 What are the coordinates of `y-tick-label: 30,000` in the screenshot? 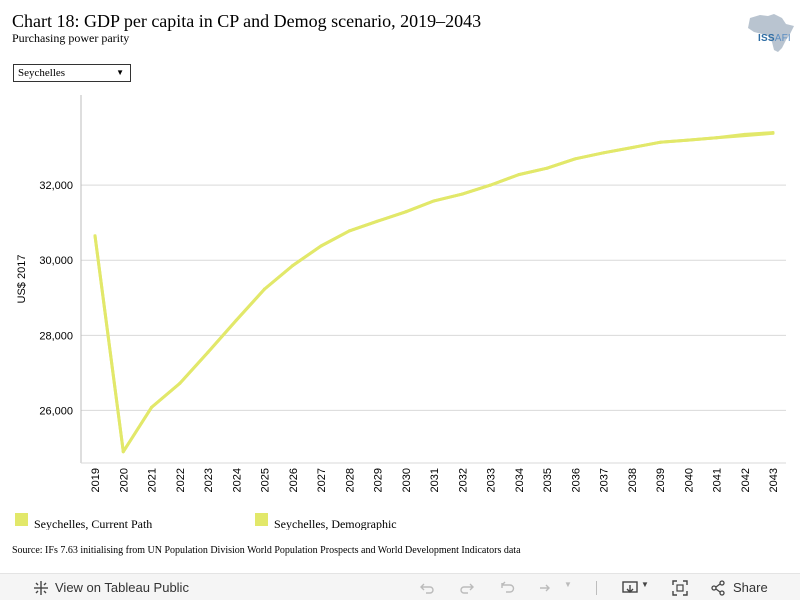 It's located at (56, 261).